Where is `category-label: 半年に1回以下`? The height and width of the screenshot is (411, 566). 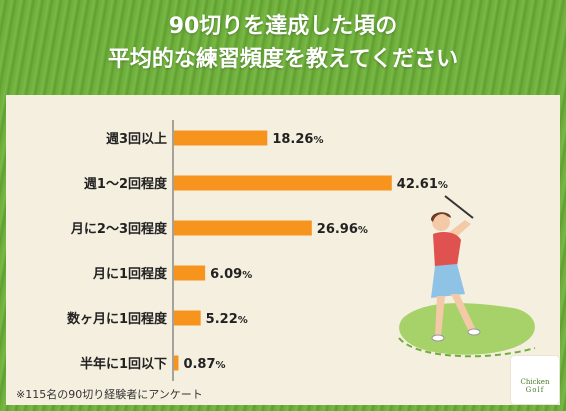
category-label: 半年に1回以下 is located at coordinates (123, 364).